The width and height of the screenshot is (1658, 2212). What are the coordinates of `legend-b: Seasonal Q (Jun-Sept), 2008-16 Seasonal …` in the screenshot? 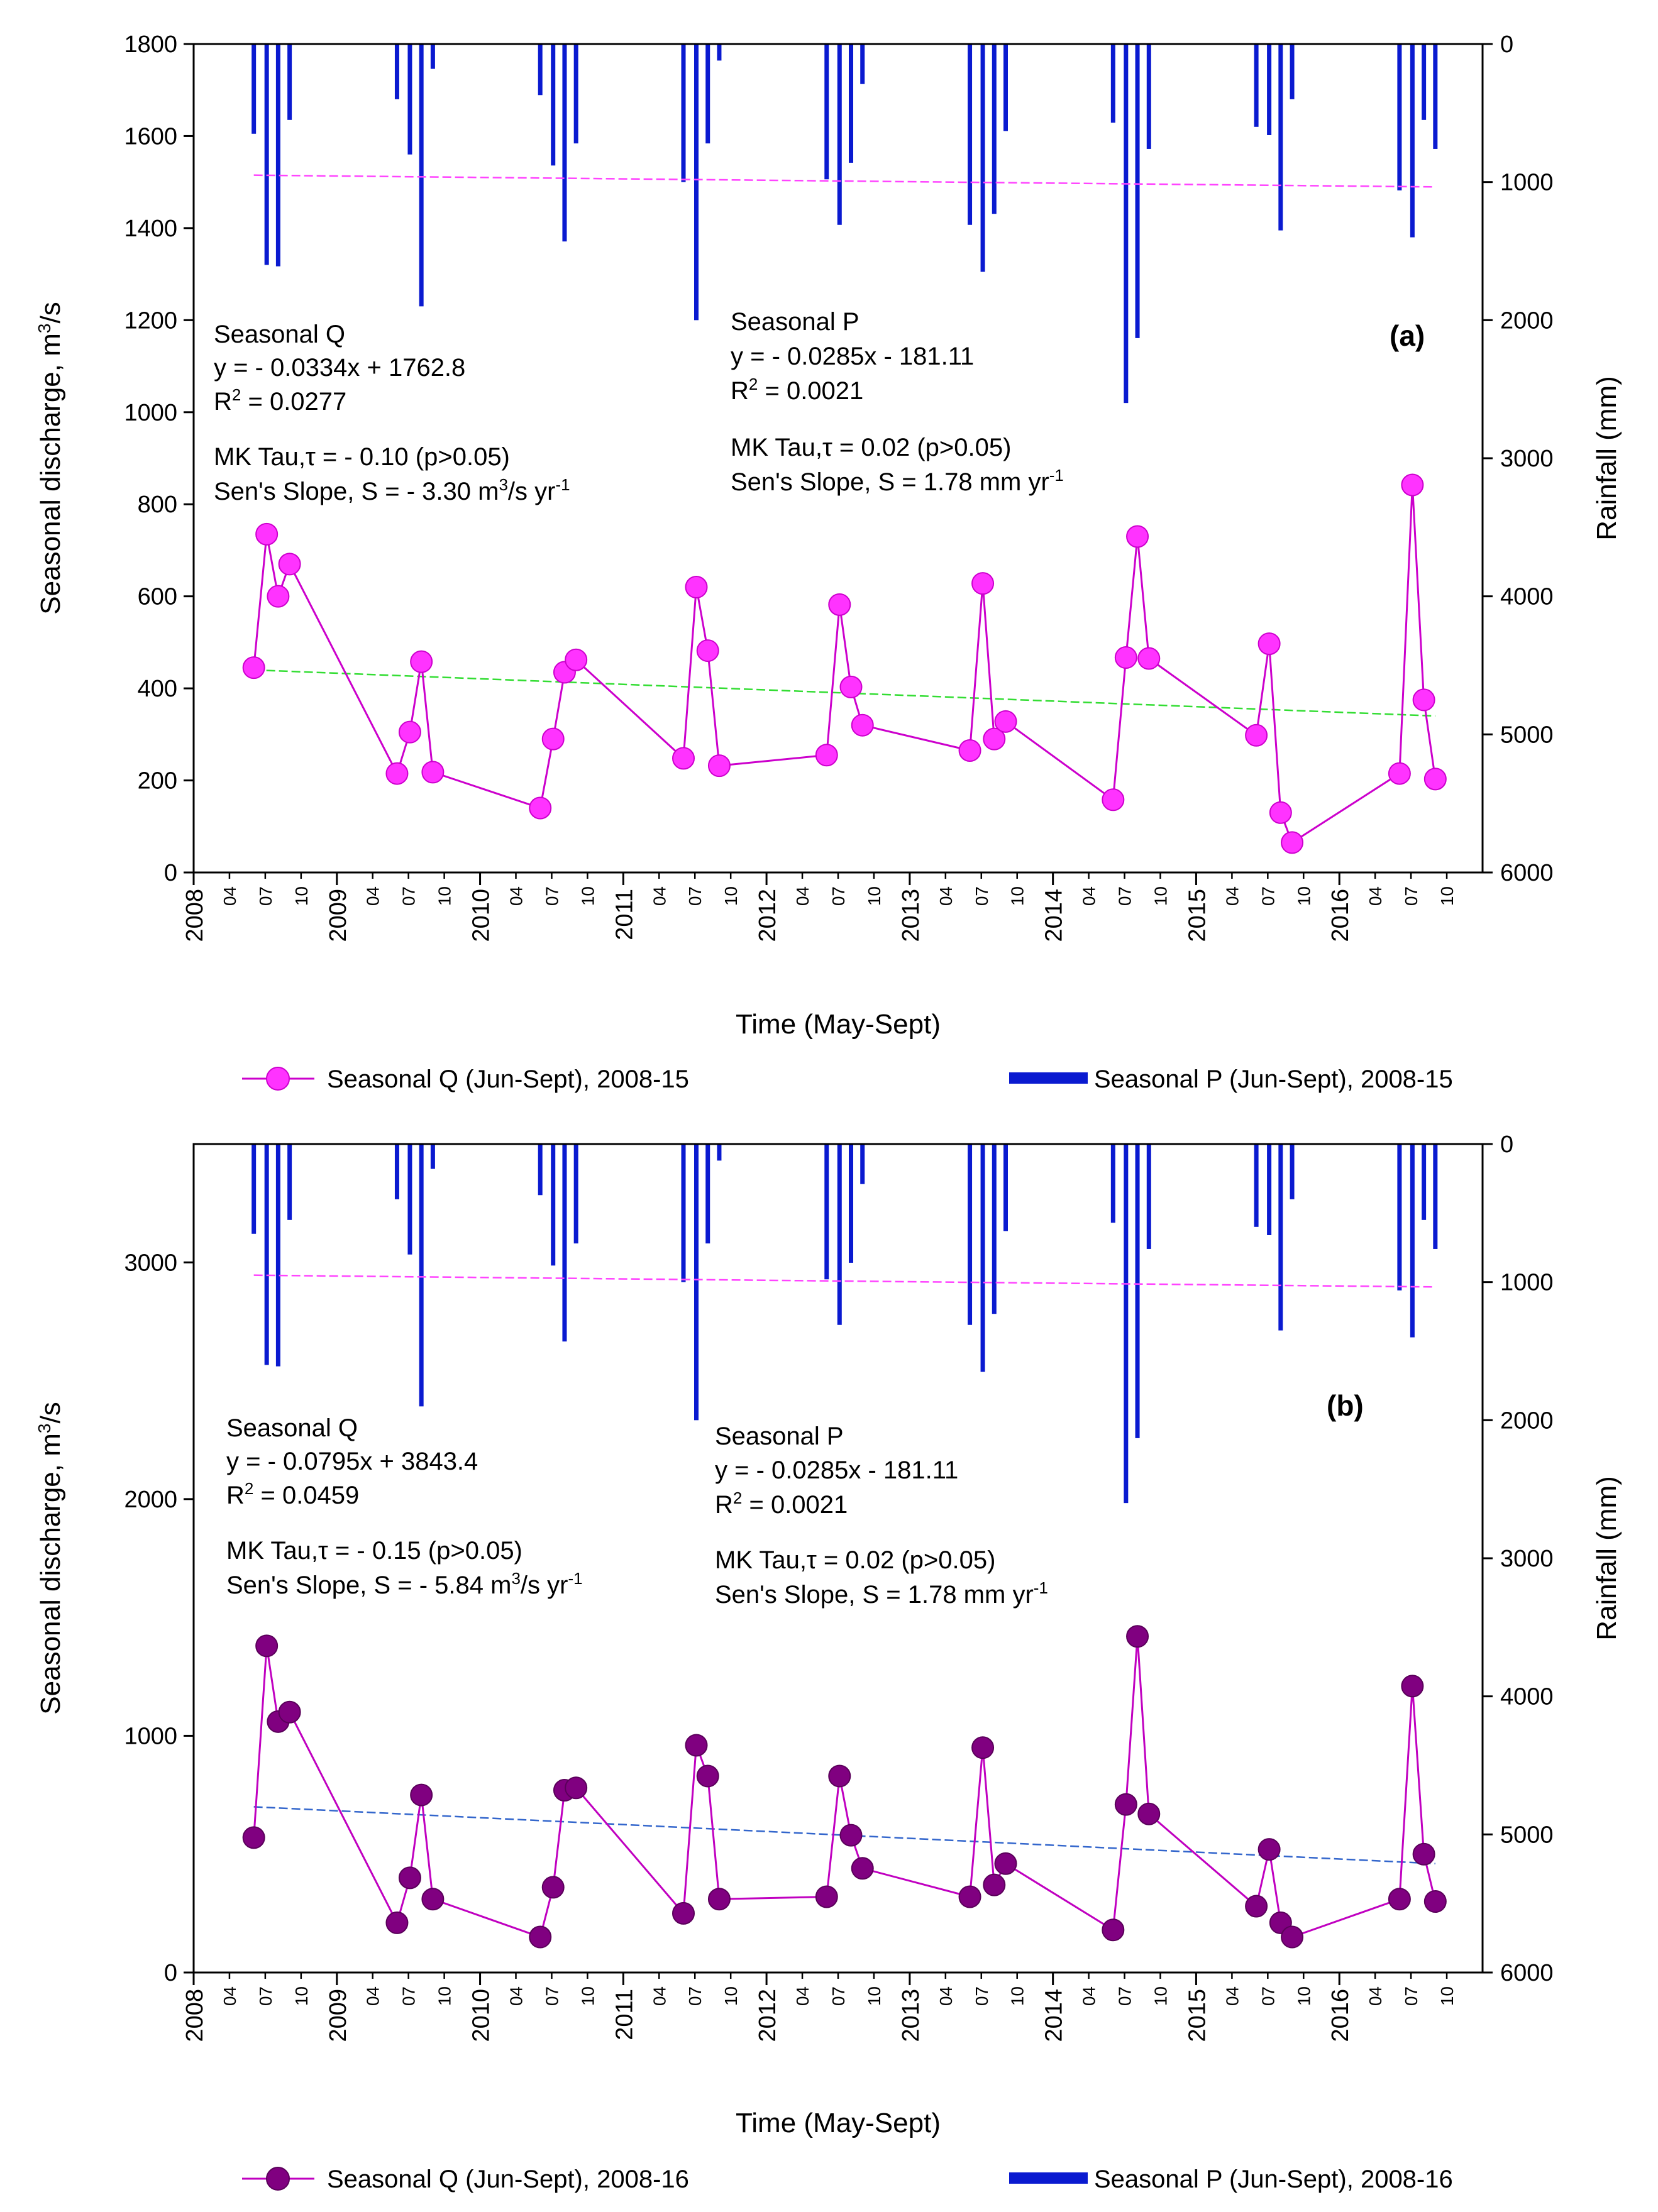 It's located at (848, 2179).